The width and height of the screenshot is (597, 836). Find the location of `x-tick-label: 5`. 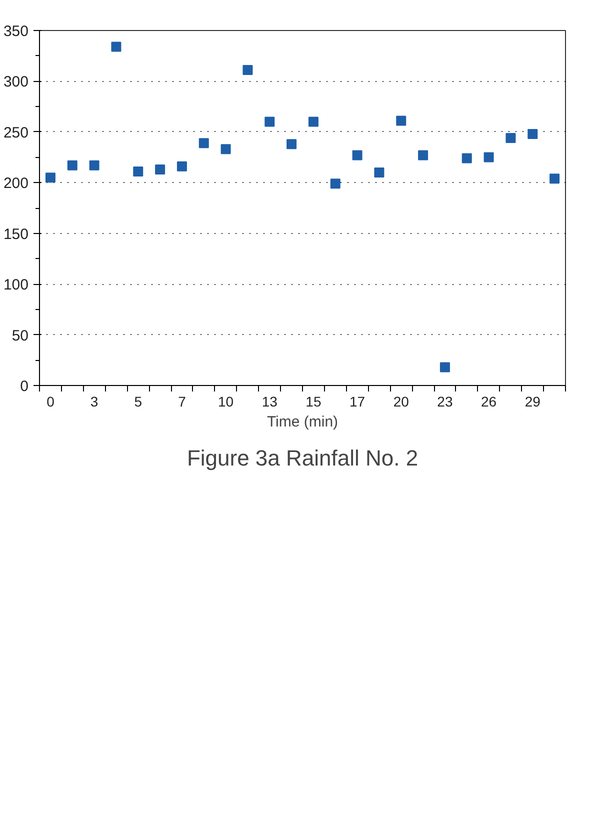

x-tick-label: 5 is located at coordinates (138, 402).